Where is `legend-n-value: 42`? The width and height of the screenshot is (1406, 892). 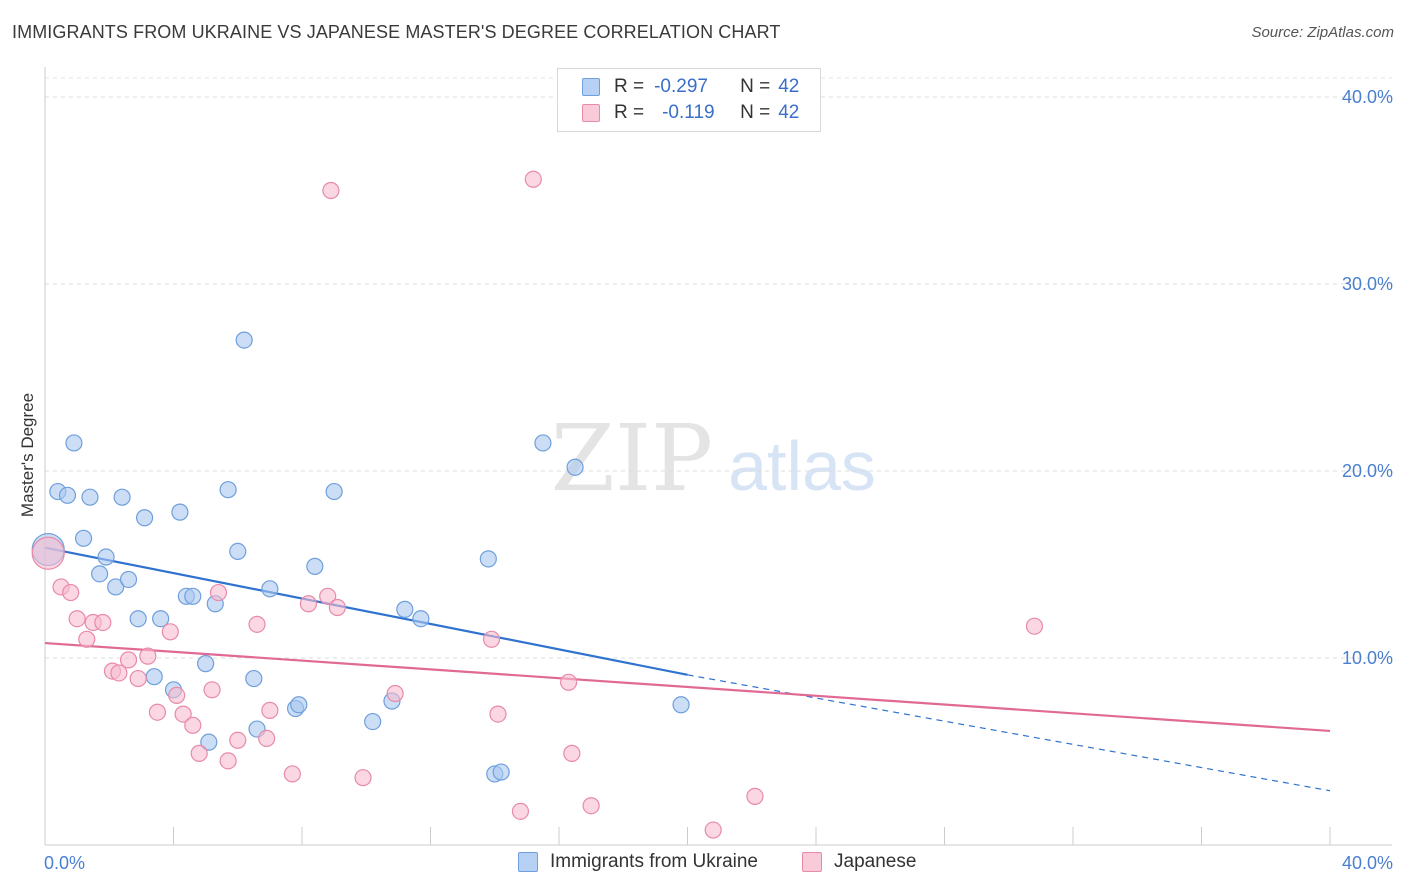
legend-n-value: 42 is located at coordinates (789, 86).